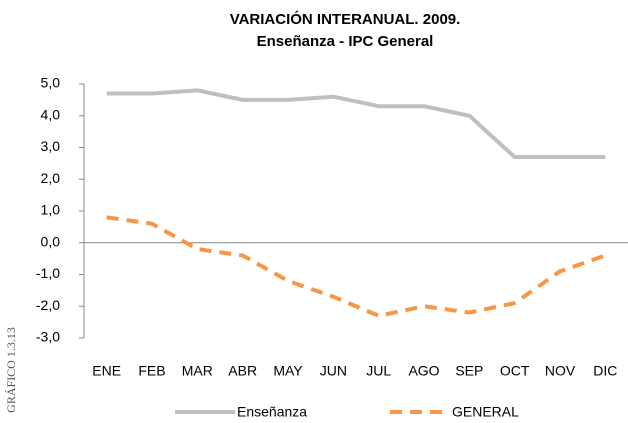  What do you see at coordinates (51, 146) in the screenshot?
I see `y-tick-label: 3,0` at bounding box center [51, 146].